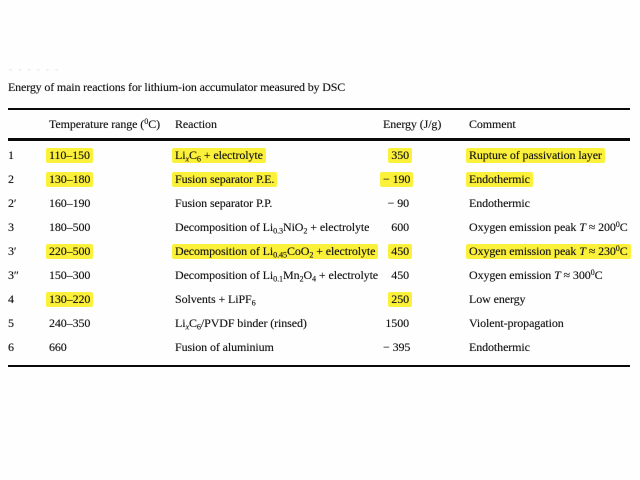 Image resolution: width=640 pixels, height=480 pixels. I want to click on energy-cell: 1500, so click(397, 322).